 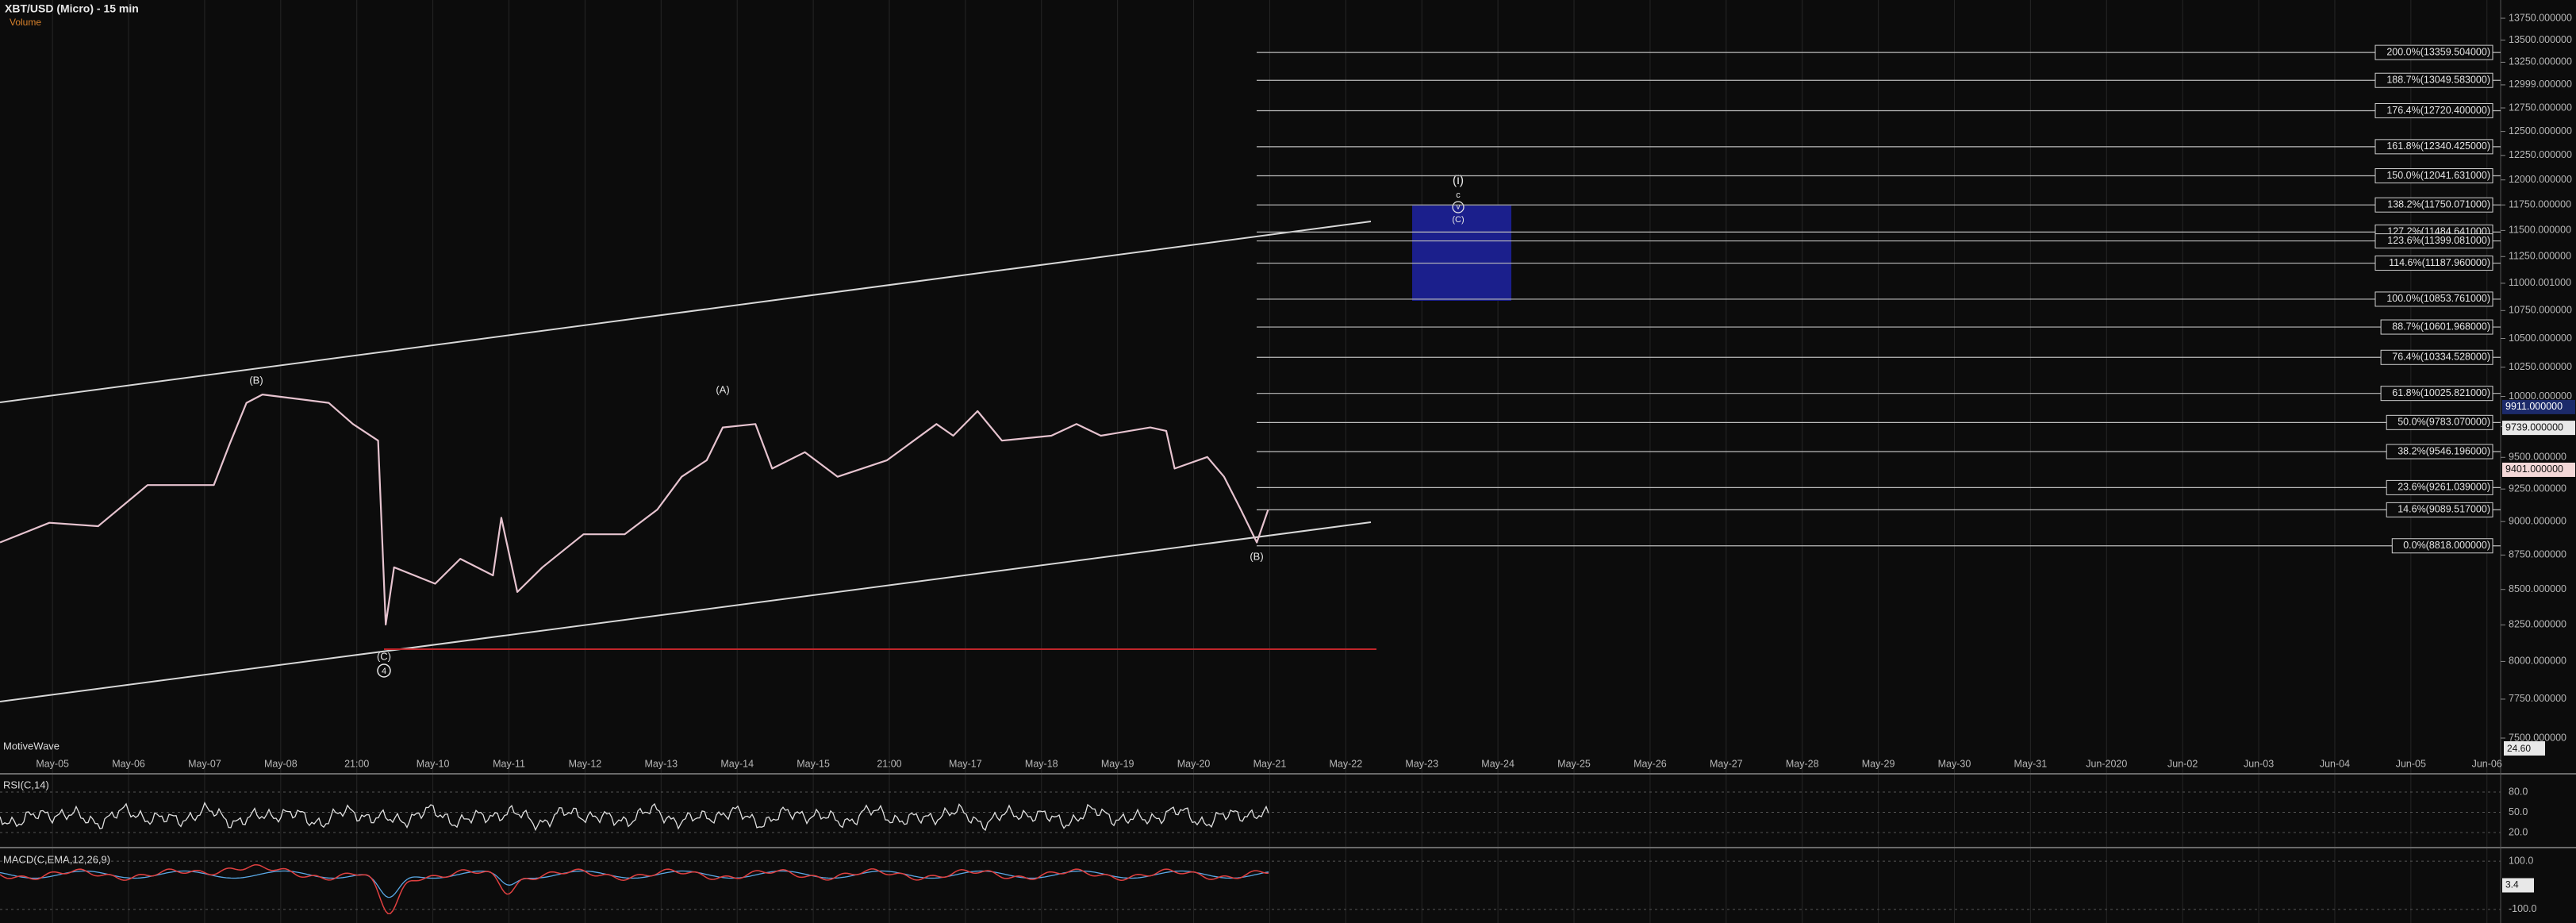 What do you see at coordinates (2031, 763) in the screenshot?
I see `x-tick-label: May-31` at bounding box center [2031, 763].